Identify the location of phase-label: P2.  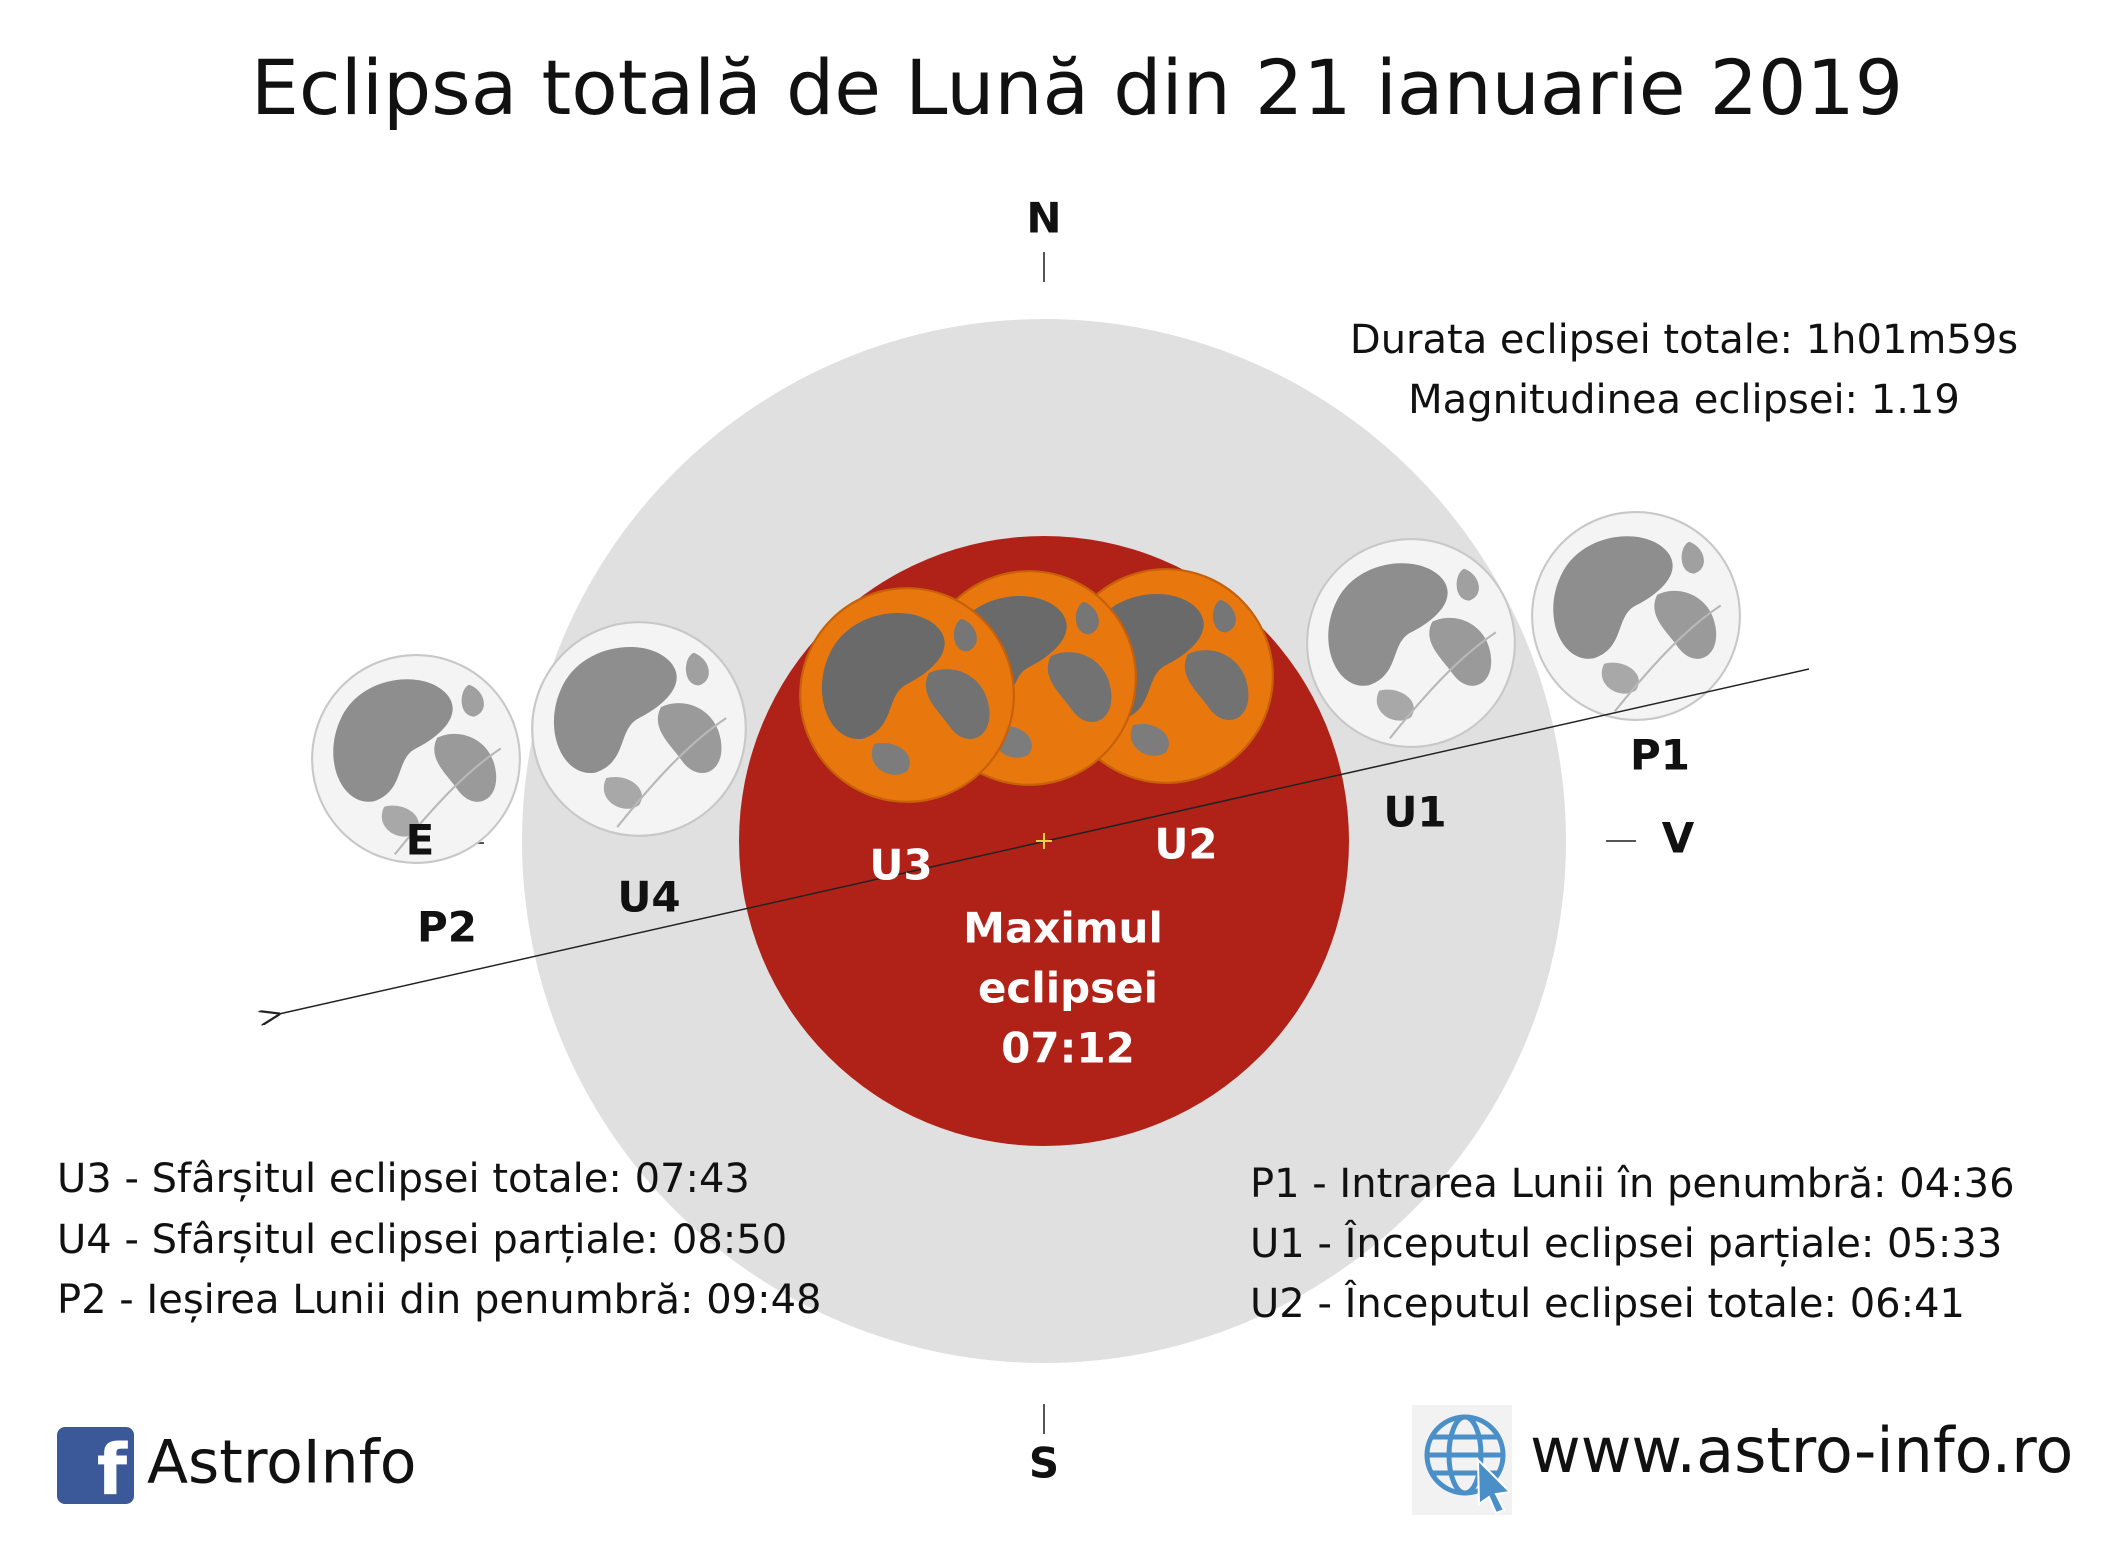
(447, 927).